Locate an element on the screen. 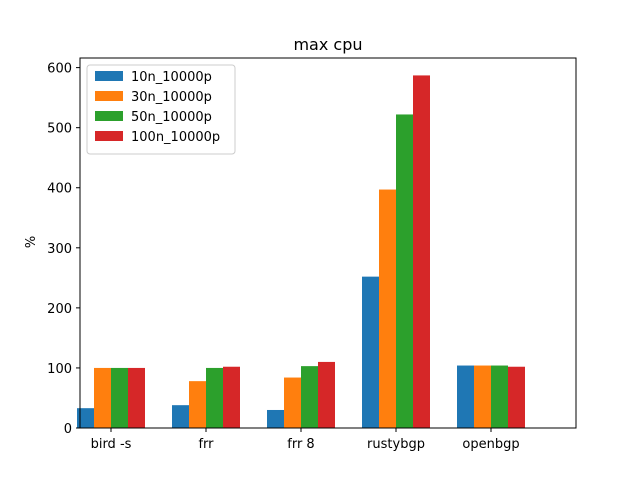 Image resolution: width=640 pixels, height=484 pixels. x-tick-label: rustybgp is located at coordinates (396, 444).